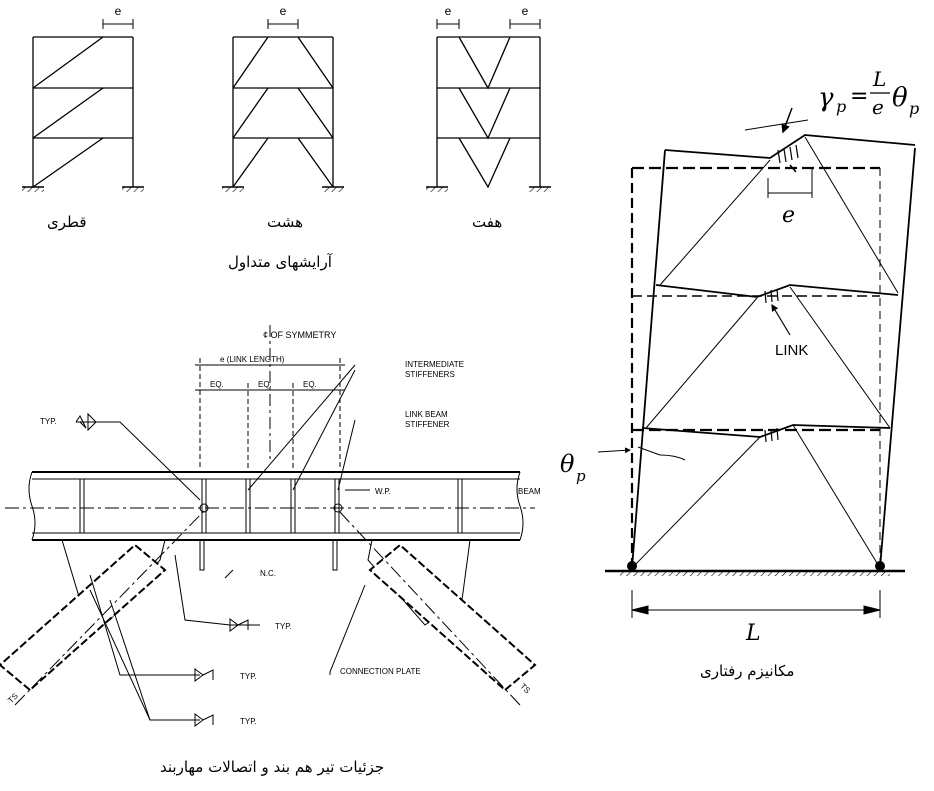 The image size is (934, 791). I want to click on formula-gamma: γ, so click(826, 98).